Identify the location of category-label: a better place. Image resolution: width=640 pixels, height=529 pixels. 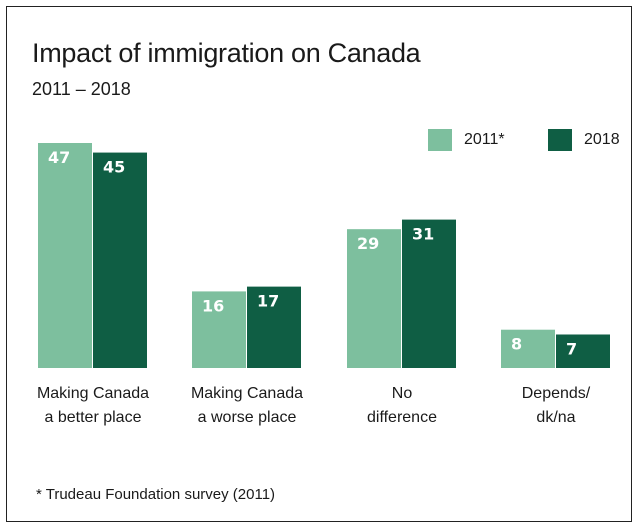
(93, 417).